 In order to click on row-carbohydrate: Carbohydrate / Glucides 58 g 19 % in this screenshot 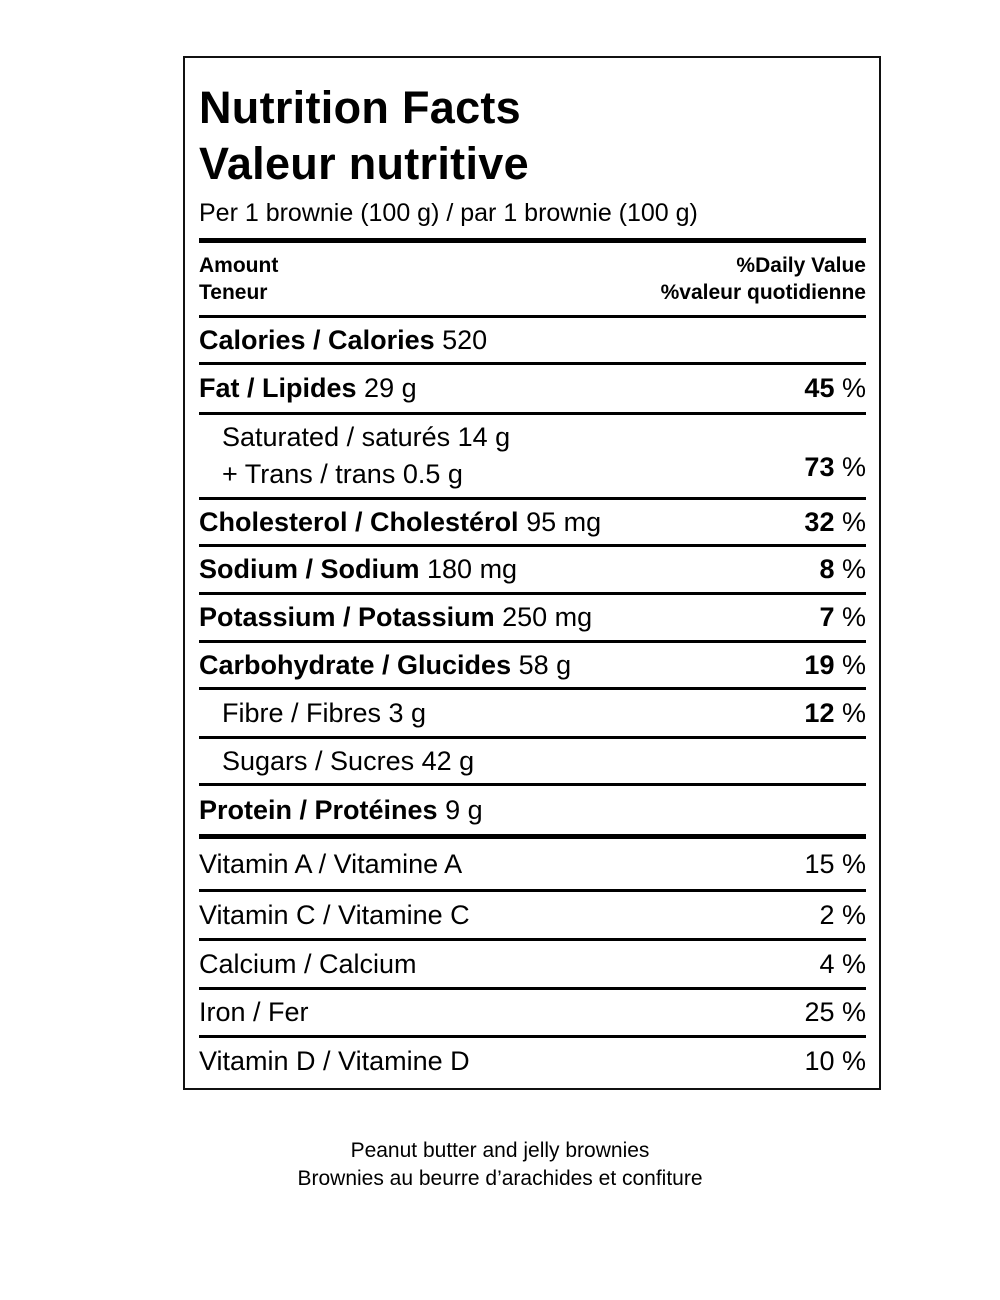, I will do `click(532, 666)`.